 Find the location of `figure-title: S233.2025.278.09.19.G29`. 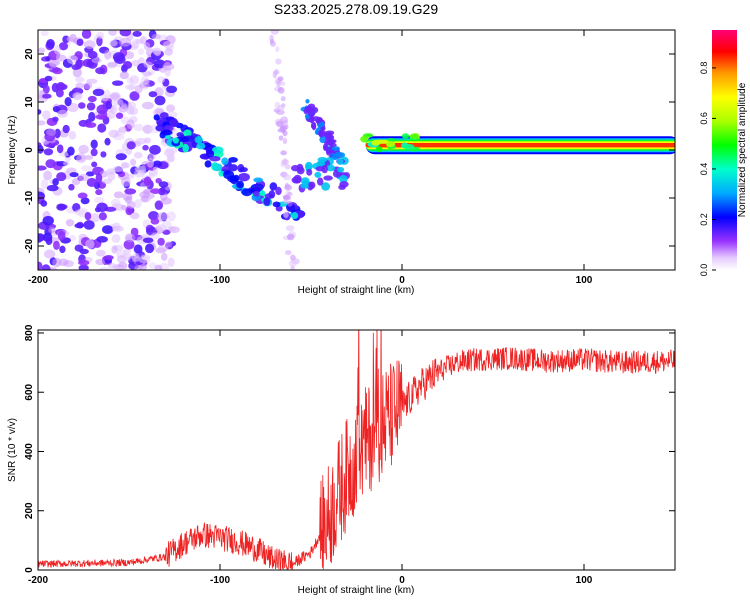

figure-title: S233.2025.278.09.19.G29 is located at coordinates (356, 9).